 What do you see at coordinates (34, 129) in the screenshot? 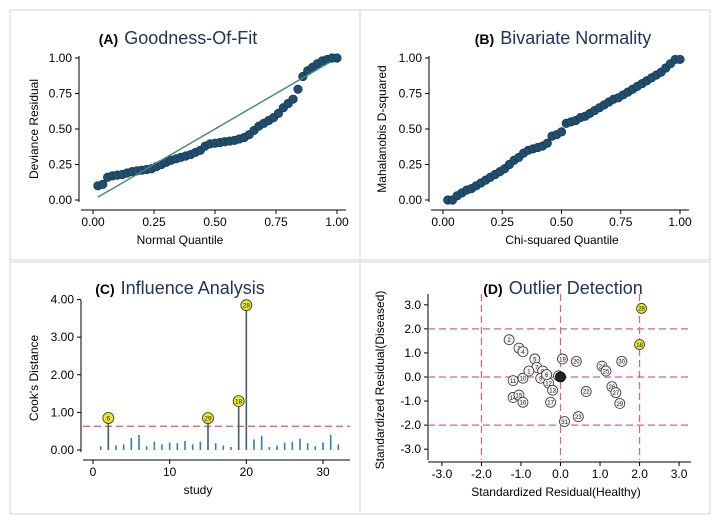
I see `panel-a-ylabel: Deviance Residual` at bounding box center [34, 129].